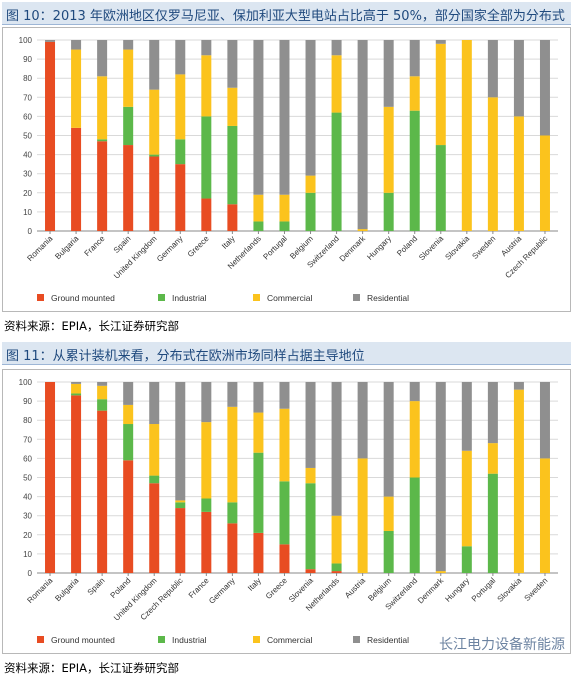 This screenshot has width=573, height=676. I want to click on fig10-x-label: Spain, so click(122, 244).